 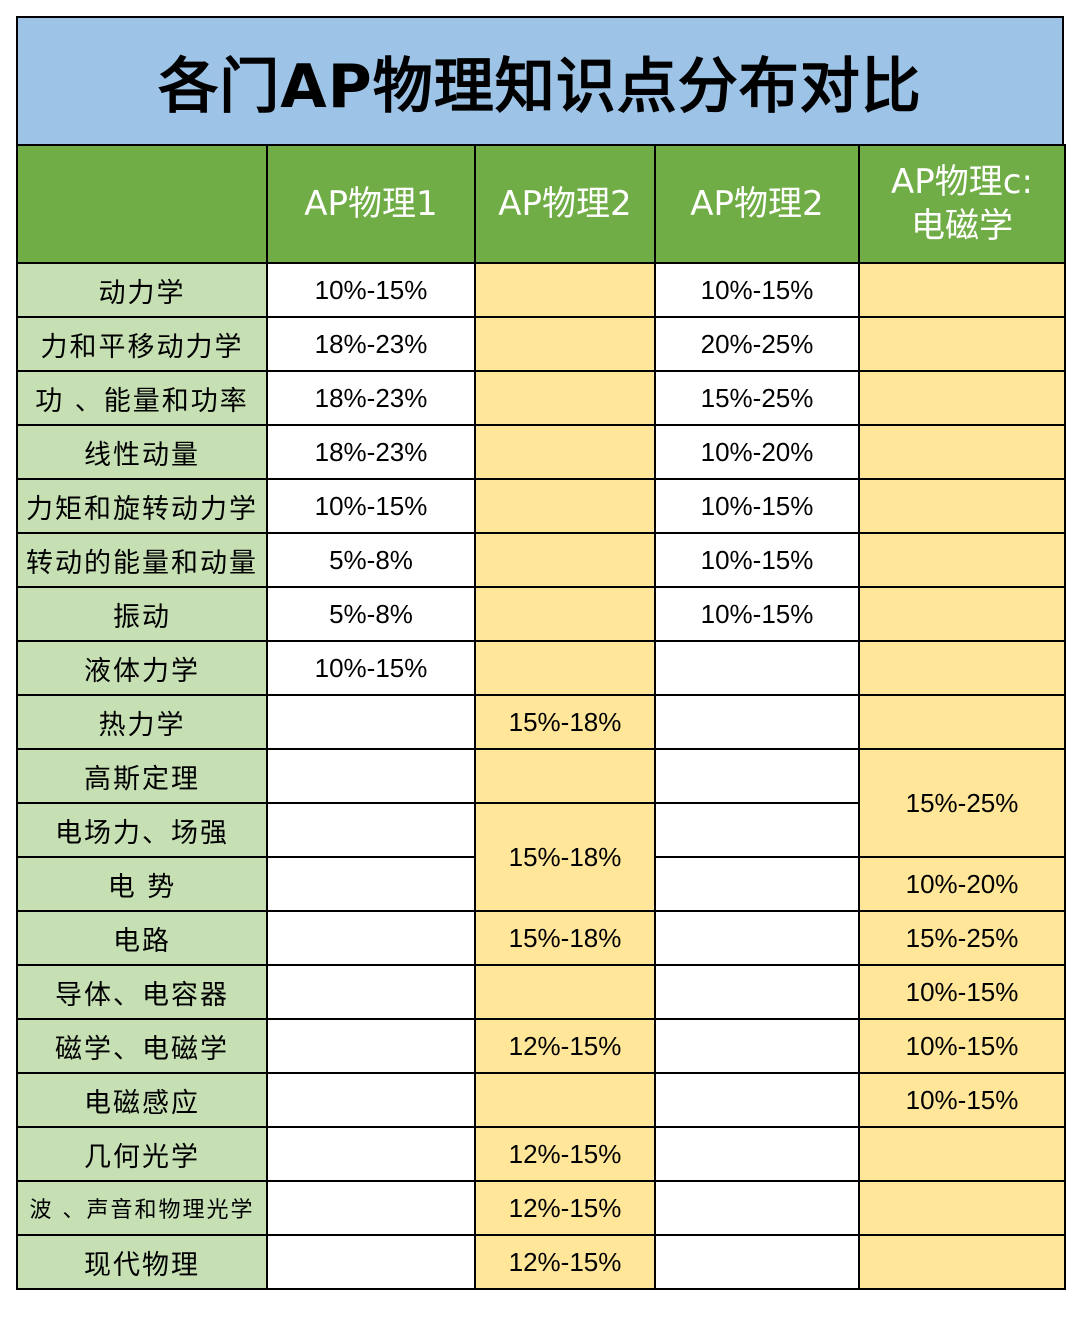 I want to click on table-row: 导体、电容器 10%-15%, so click(x=541, y=992).